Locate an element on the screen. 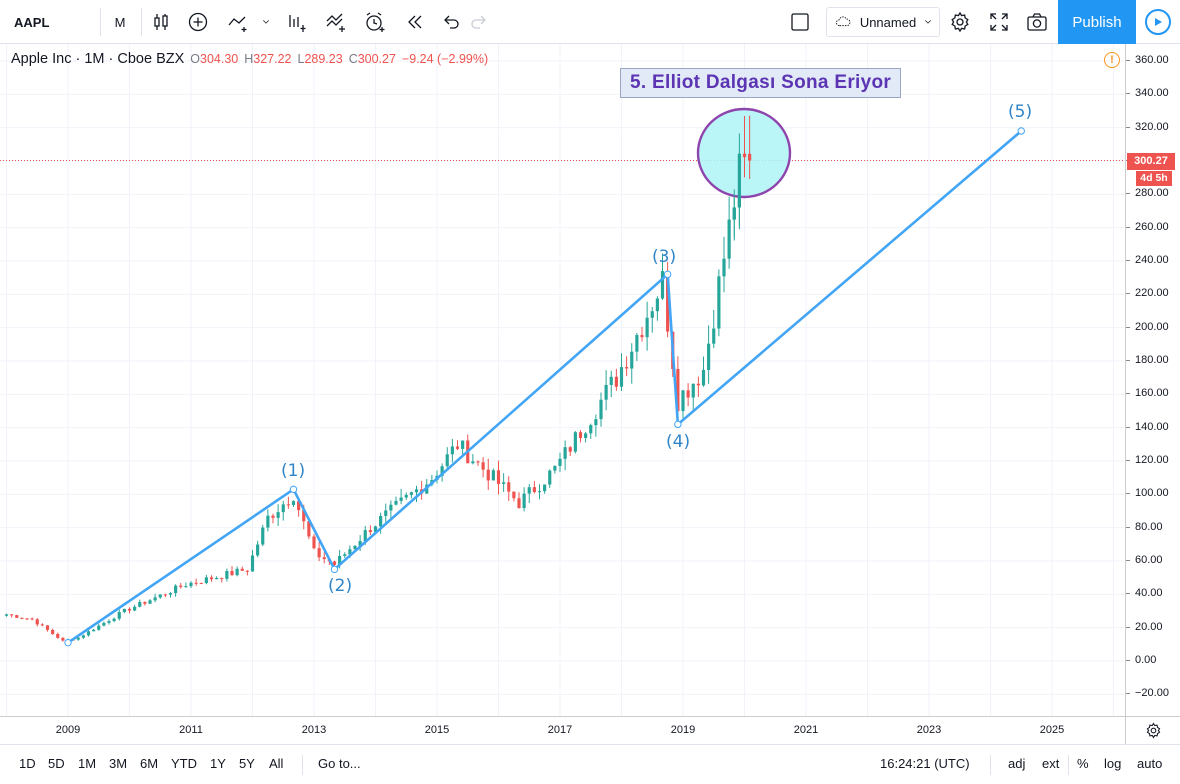 Image resolution: width=1180 pixels, height=784 pixels. fullscreen-icon is located at coordinates (999, 22).